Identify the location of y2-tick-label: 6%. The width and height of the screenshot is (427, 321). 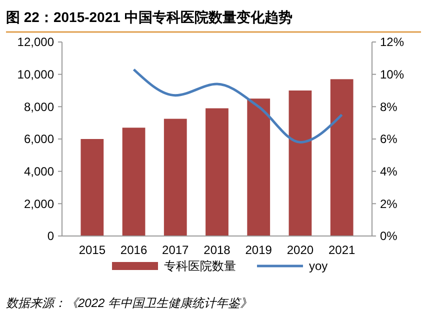
(389, 139).